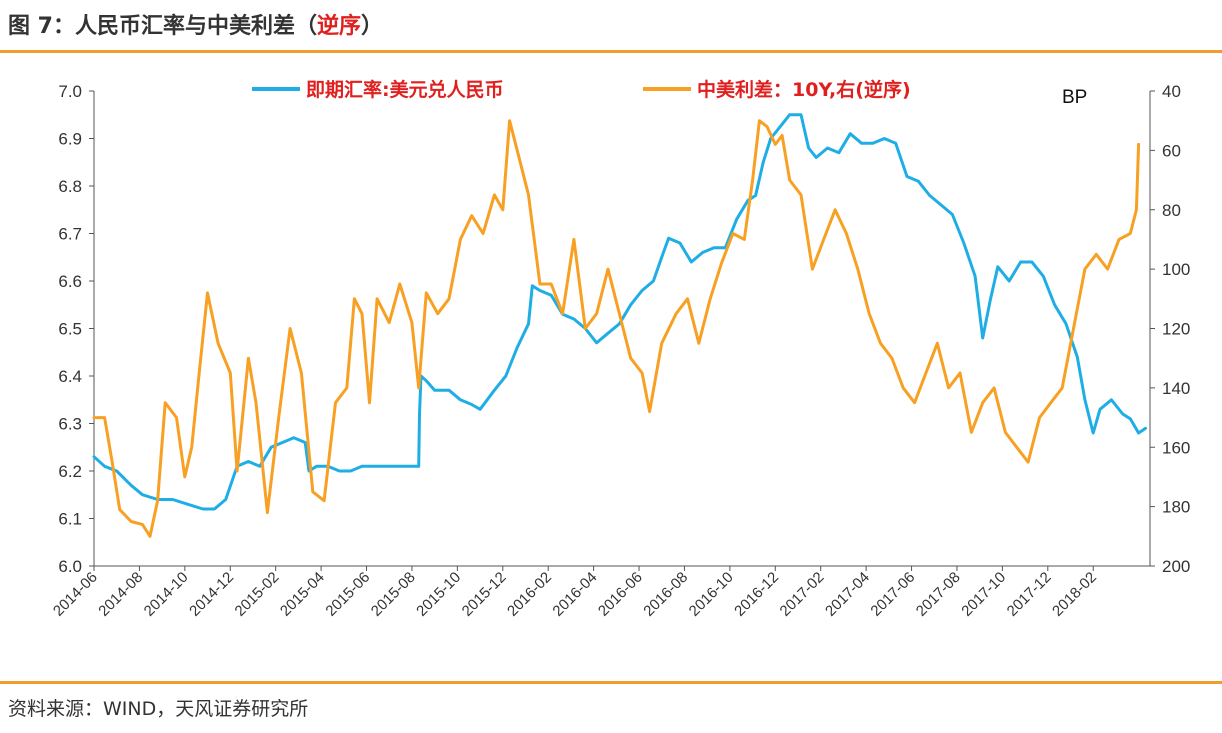  I want to click on x-tick-label: 2018-02, so click(1074, 594).